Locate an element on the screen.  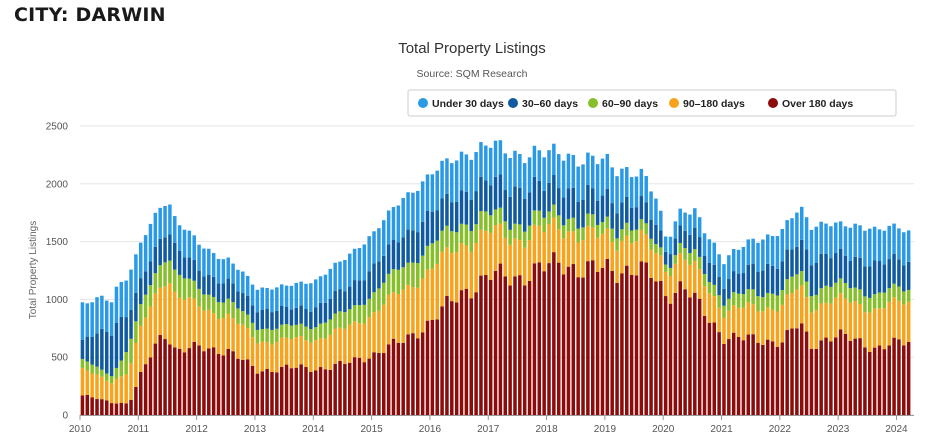
legend-marker is located at coordinates (674, 103).